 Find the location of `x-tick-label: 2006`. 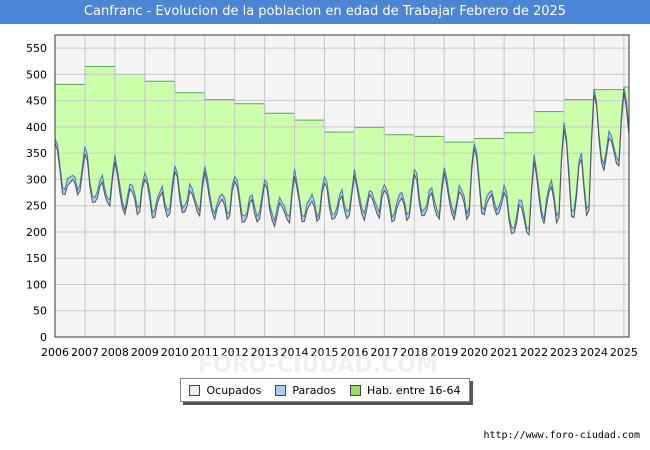

x-tick-label: 2006 is located at coordinates (55, 352).